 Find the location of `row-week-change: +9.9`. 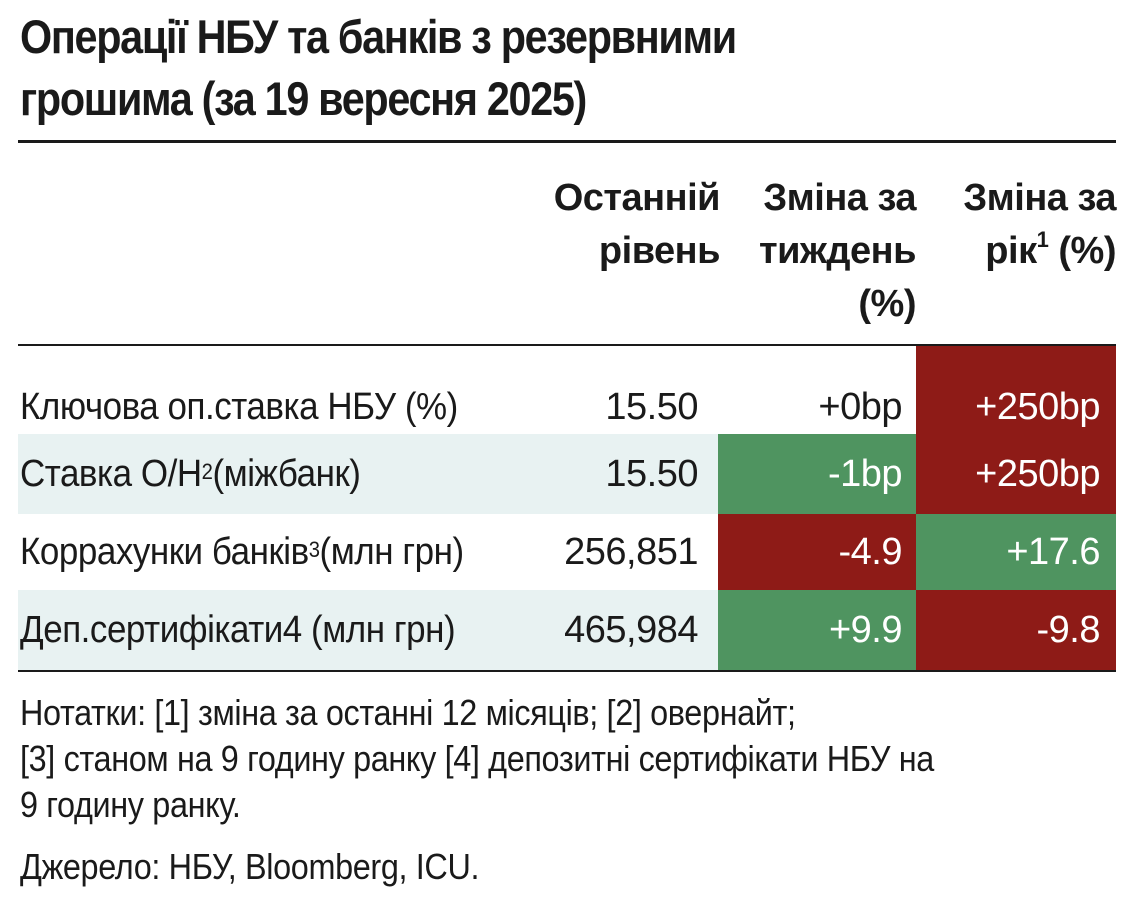

row-week-change: +9.9 is located at coordinates (817, 630).